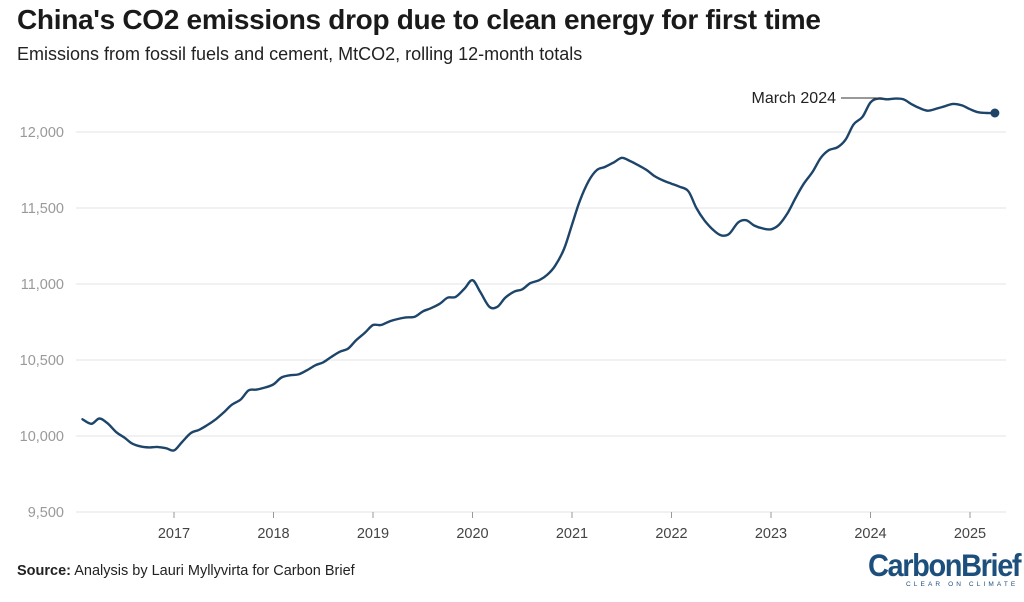 Image resolution: width=1024 pixels, height=602 pixels. Describe the element at coordinates (273, 534) in the screenshot. I see `x-tick-label: 2018` at that location.